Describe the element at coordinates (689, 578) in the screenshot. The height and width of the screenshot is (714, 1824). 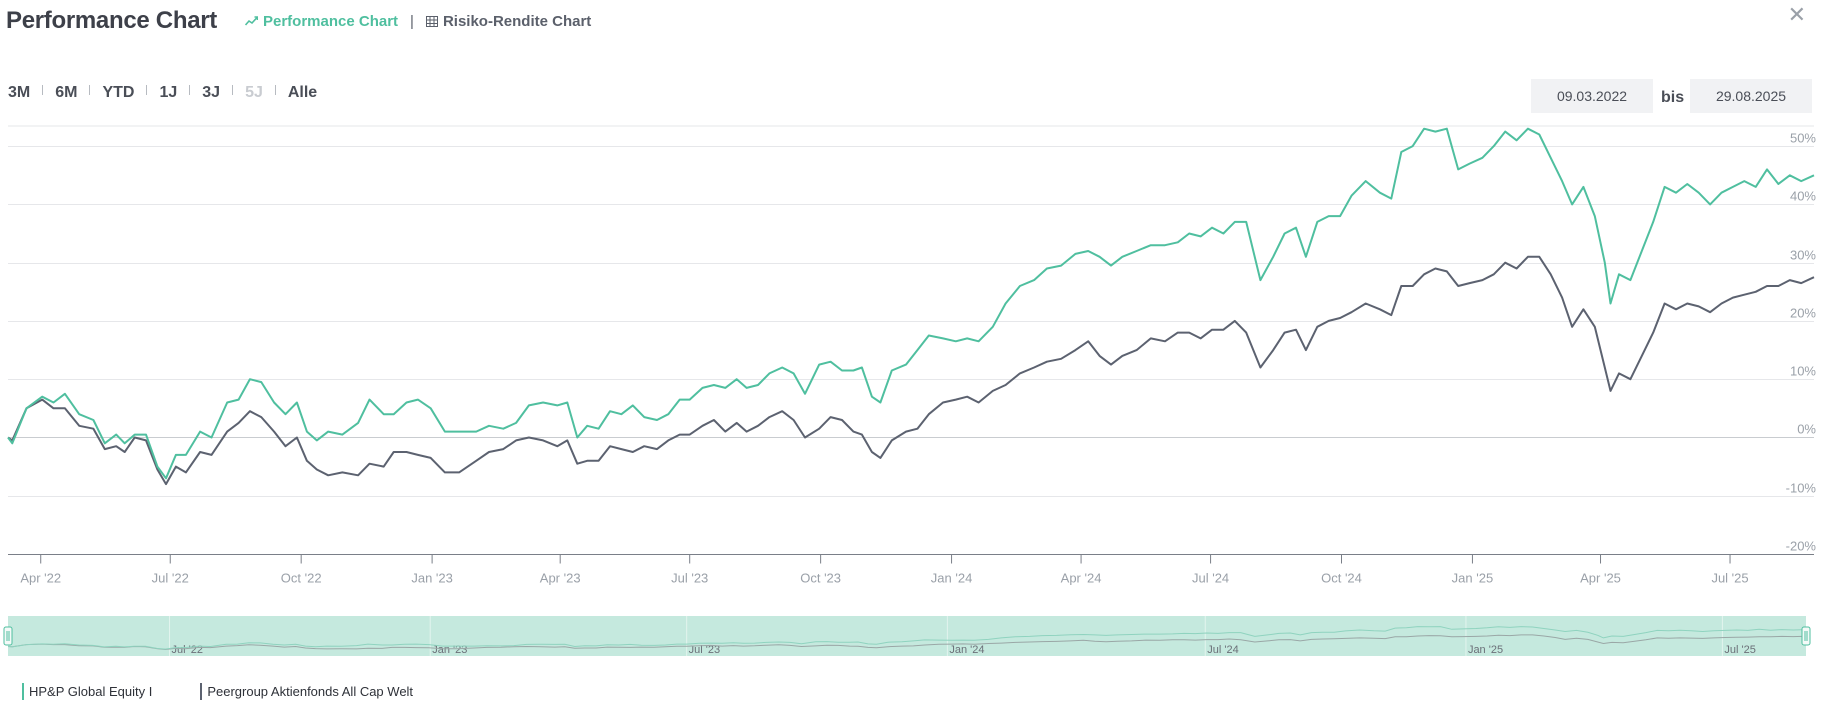
I see `x-tick-label: Jul '23` at that location.